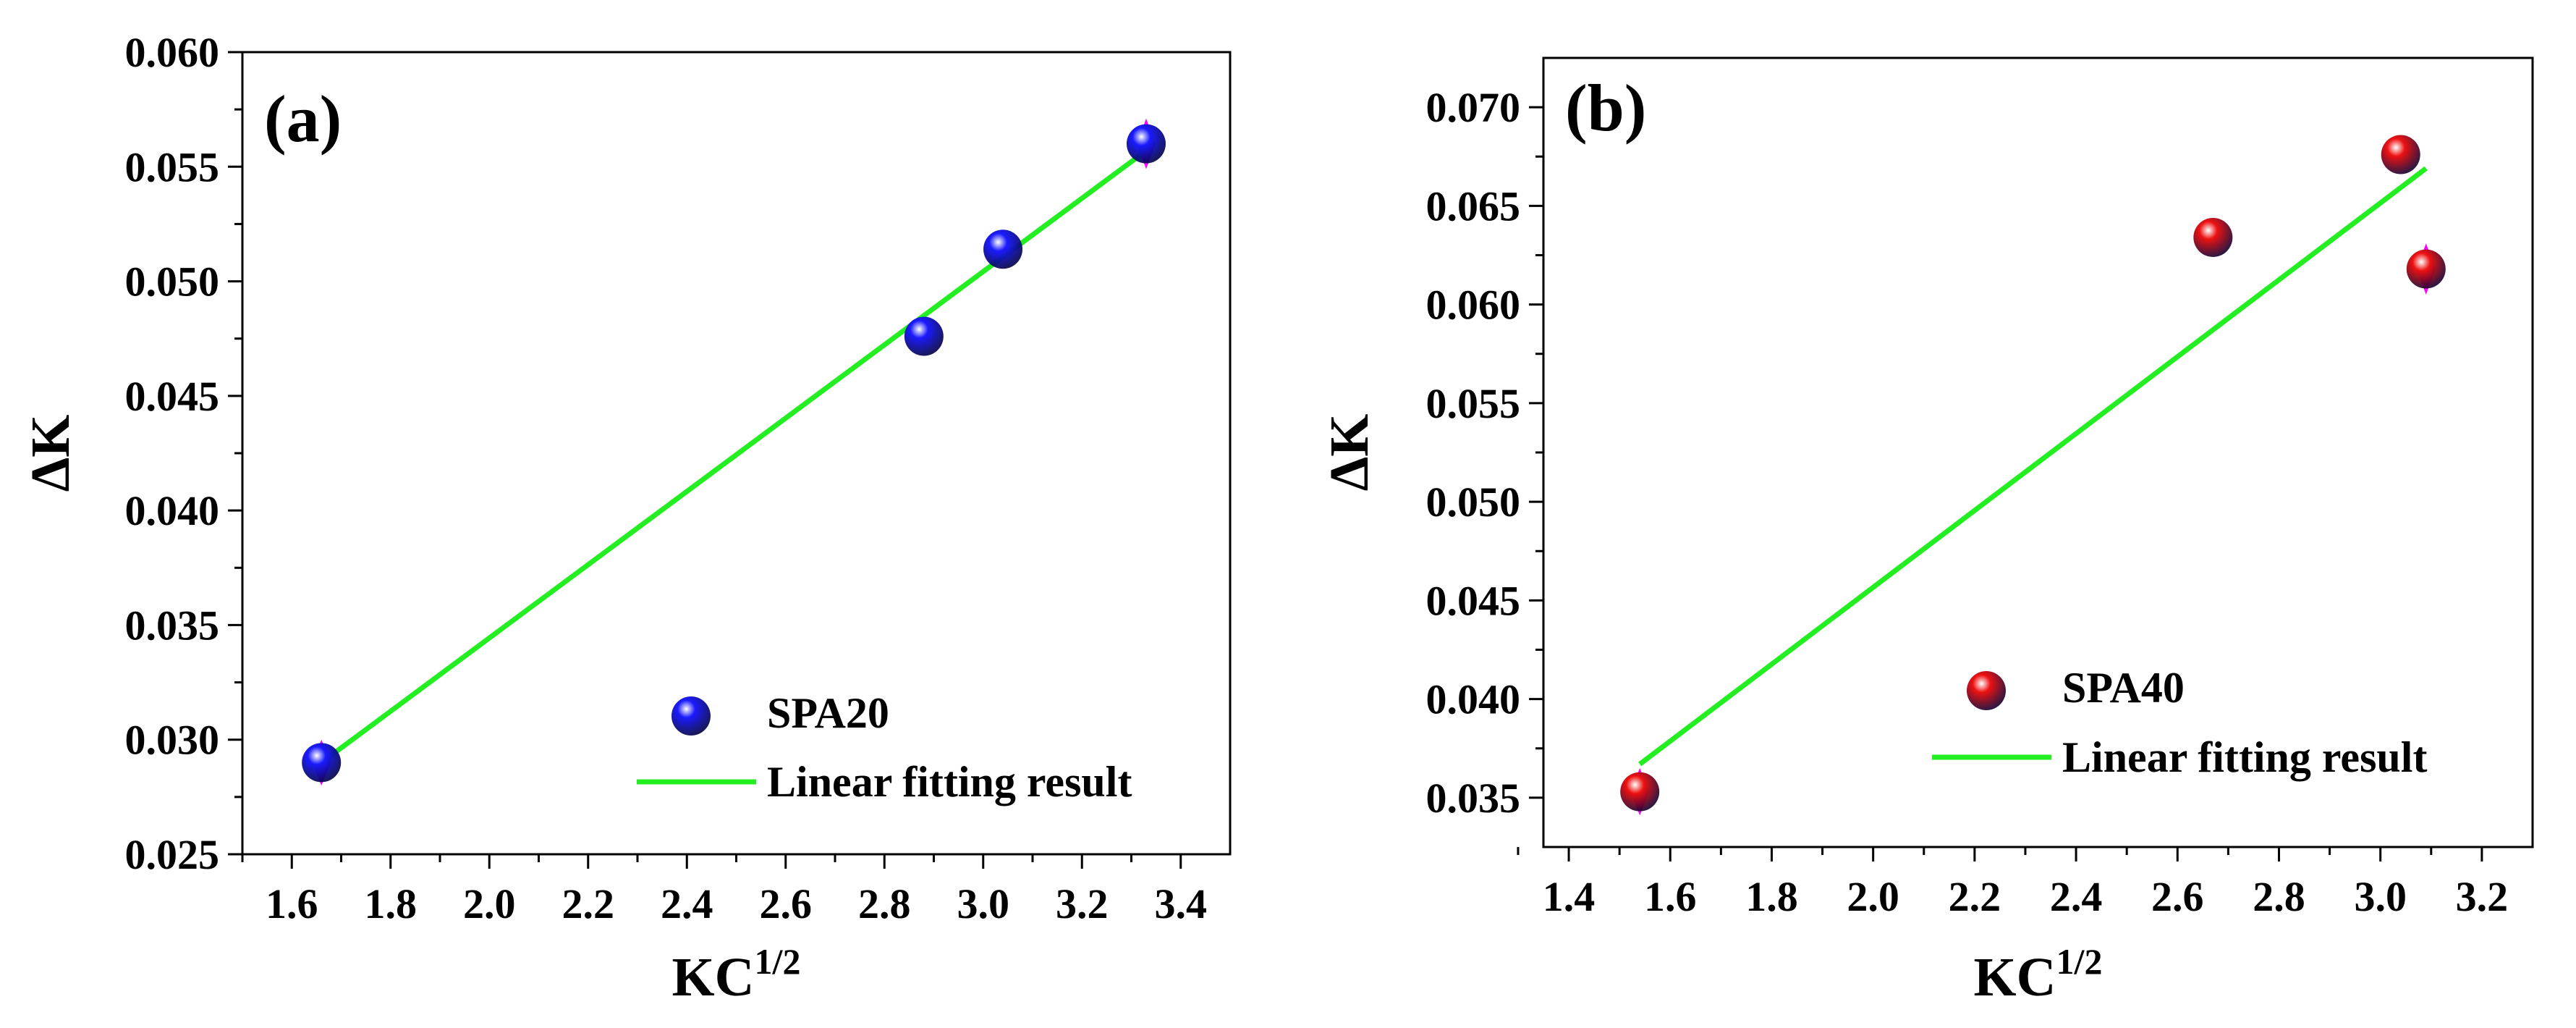 Image resolution: width=2576 pixels, height=1028 pixels. What do you see at coordinates (1181, 904) in the screenshot?
I see `x-tick-label: 3.4` at bounding box center [1181, 904].